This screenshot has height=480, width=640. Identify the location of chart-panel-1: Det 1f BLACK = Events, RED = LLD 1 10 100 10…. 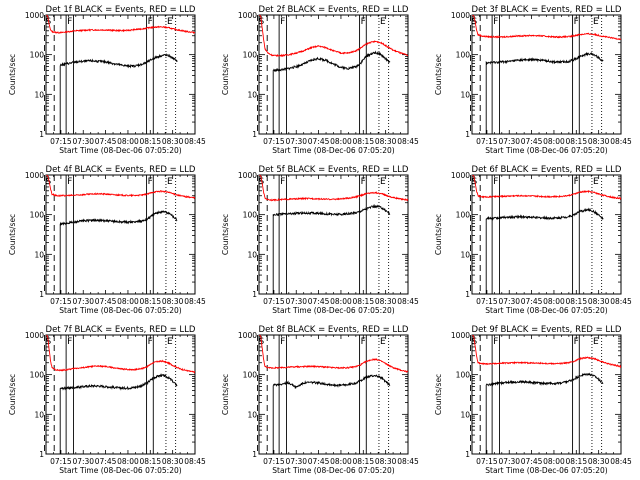
(107, 80).